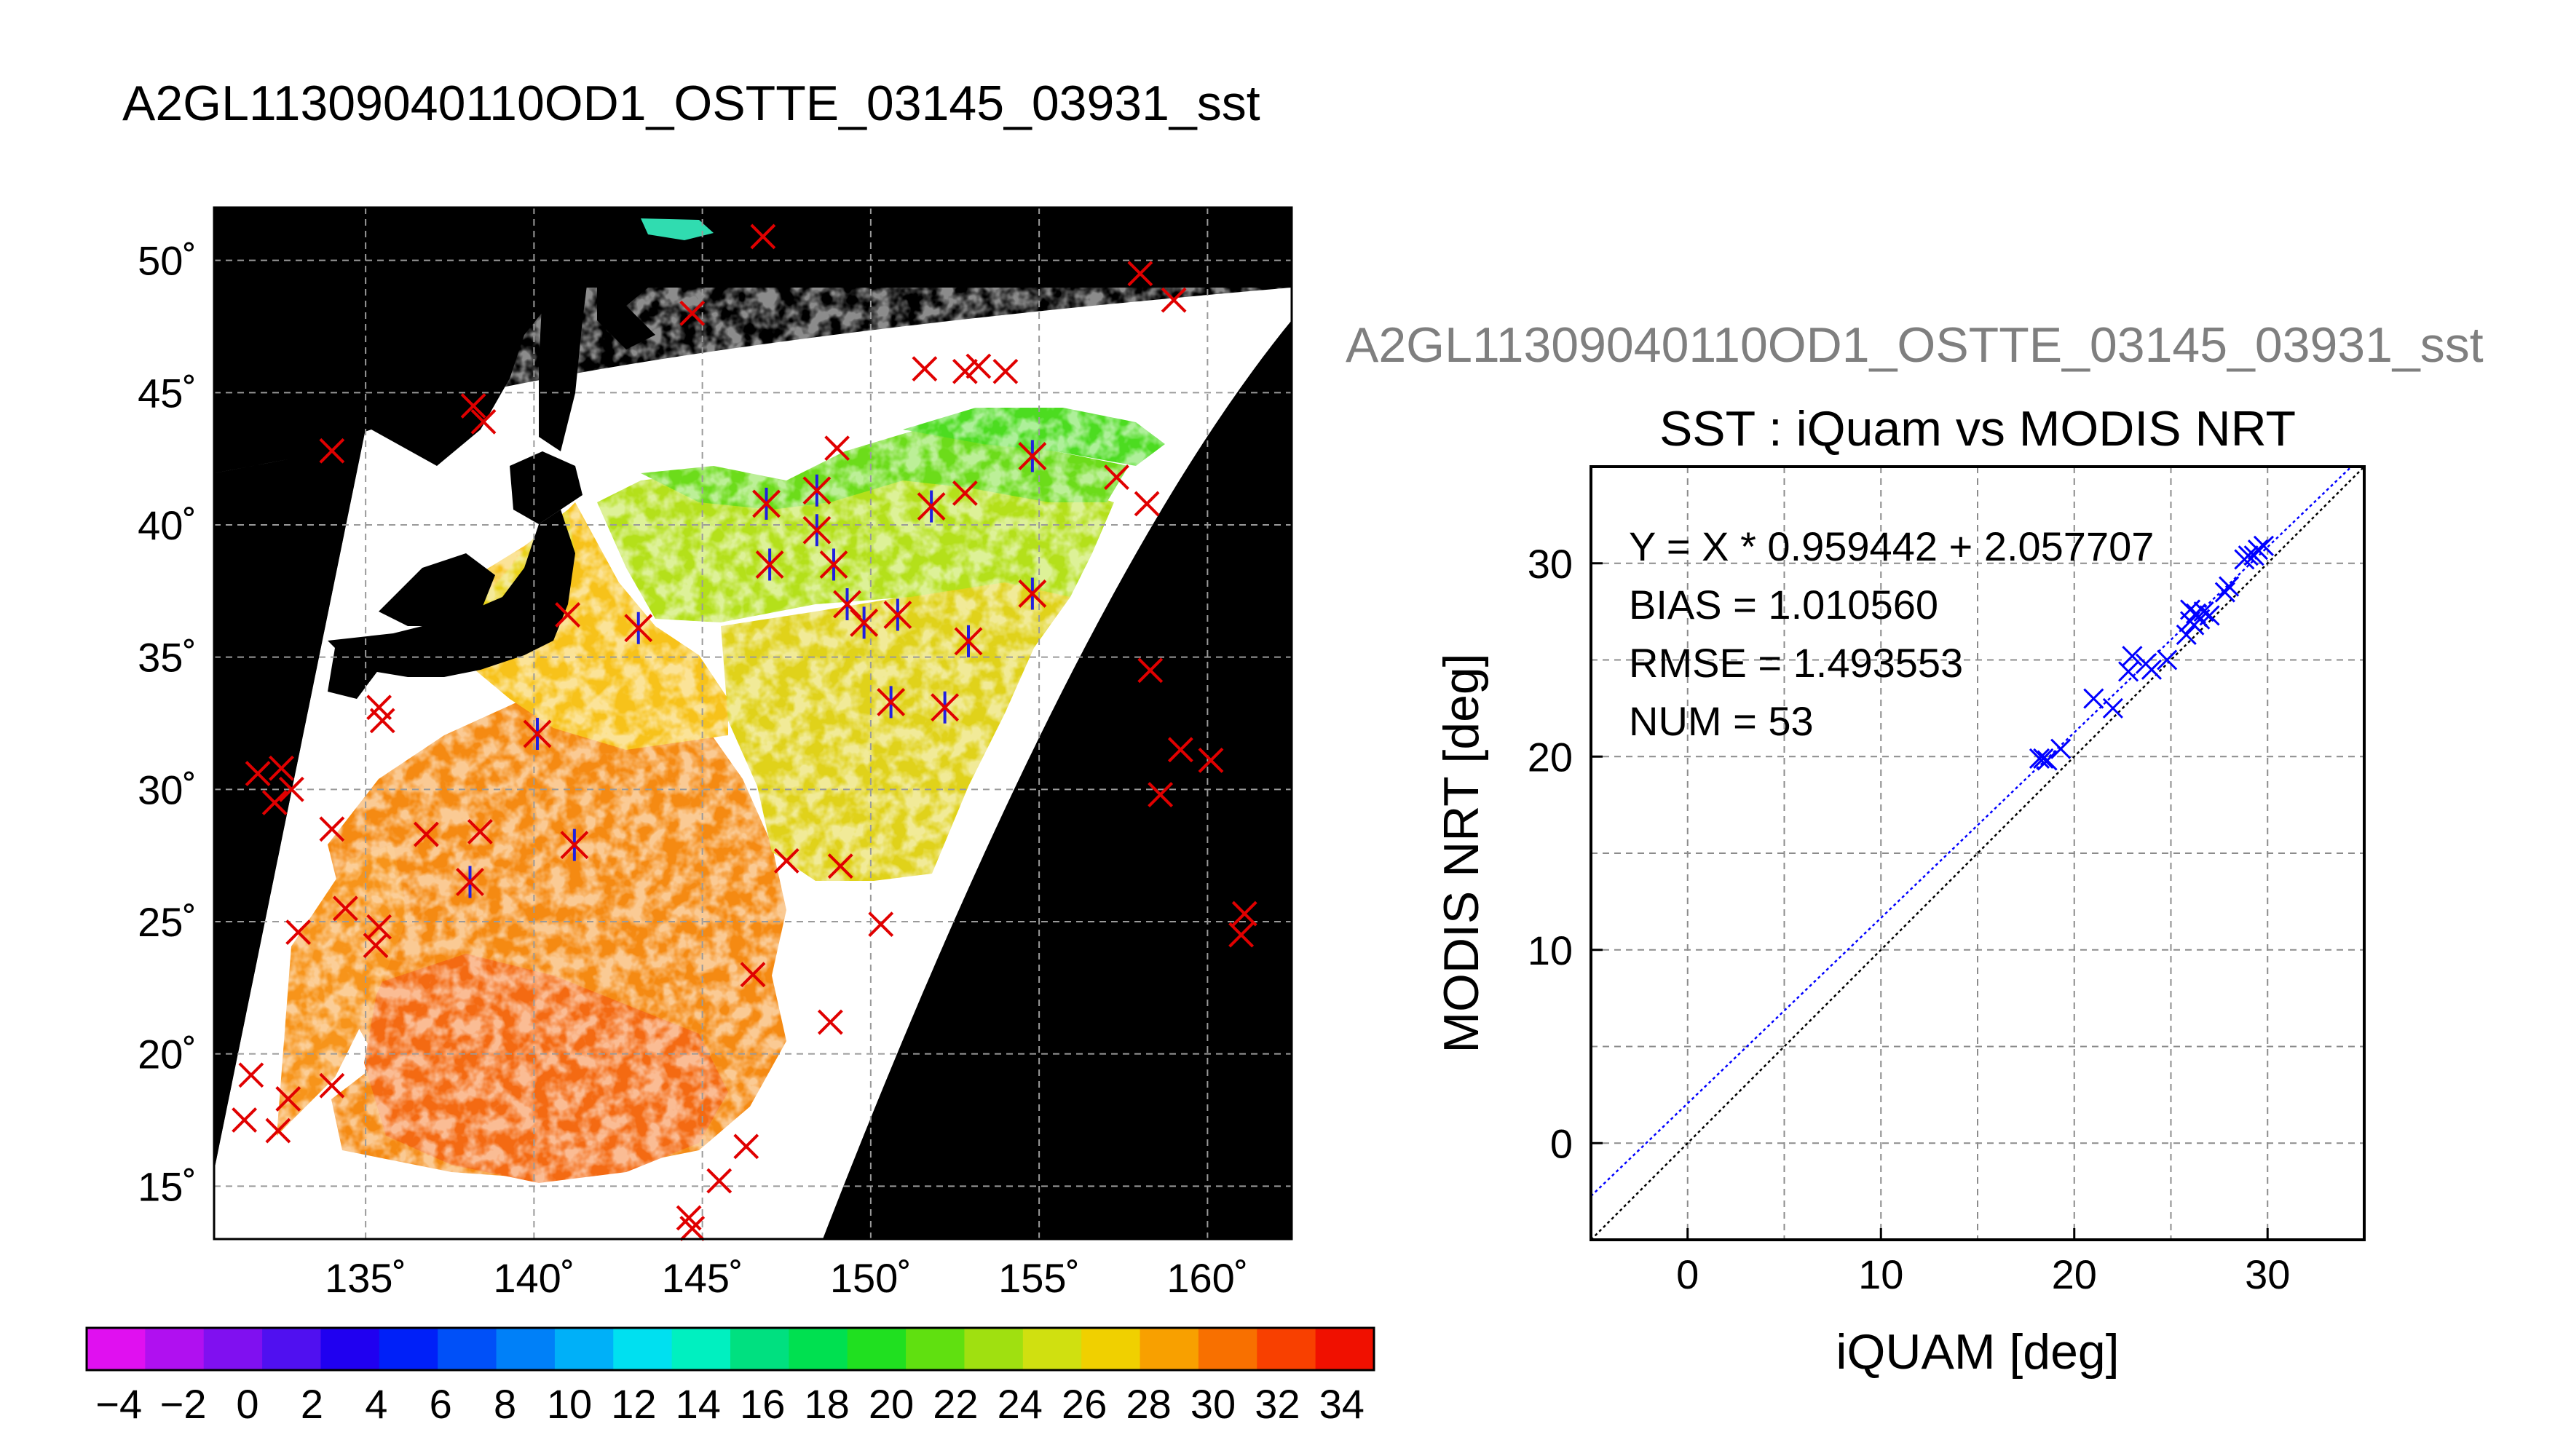 This screenshot has width=2555, height=1456. I want to click on colorbar-tick-label: 0, so click(247, 1404).